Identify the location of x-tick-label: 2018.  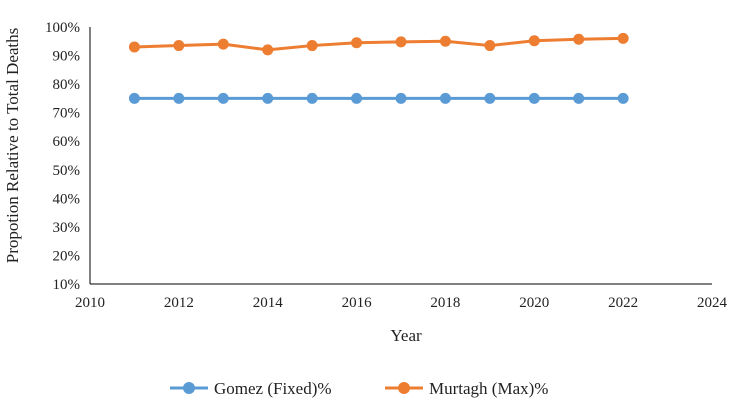
(445, 303).